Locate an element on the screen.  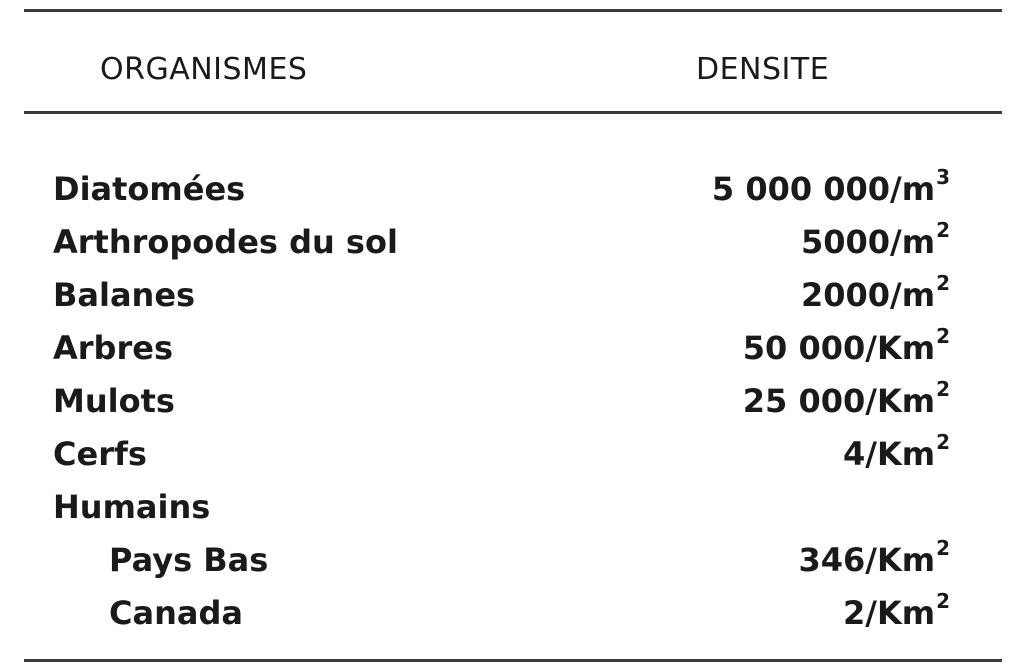
density-base: 50 000/Km is located at coordinates (839, 348).